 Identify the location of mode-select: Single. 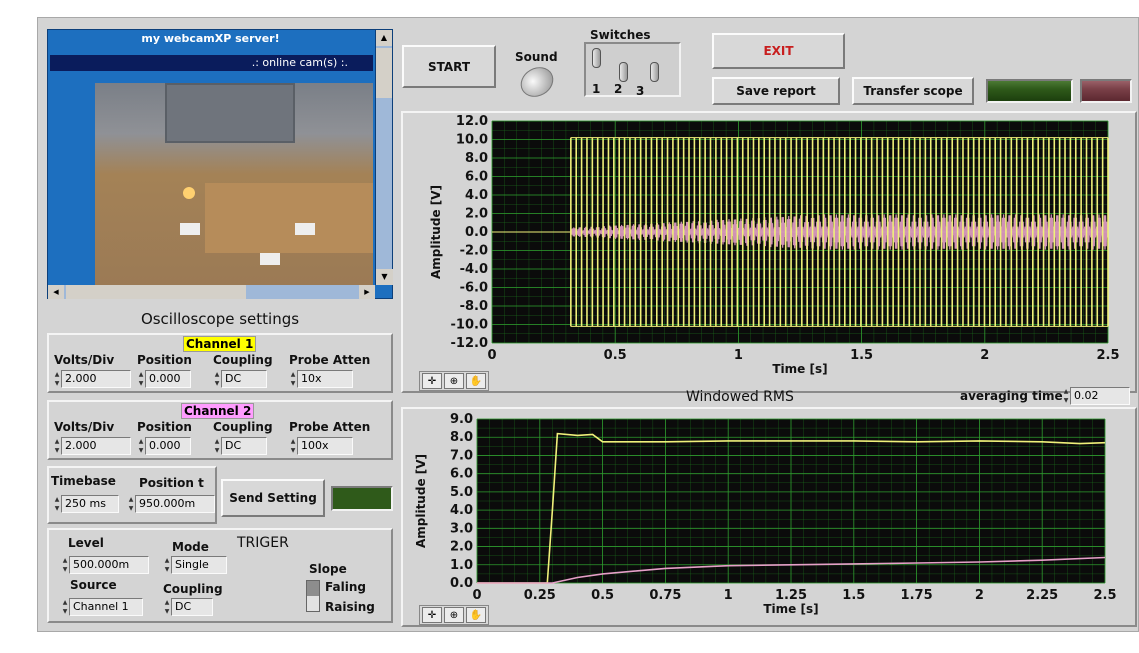
(199, 565).